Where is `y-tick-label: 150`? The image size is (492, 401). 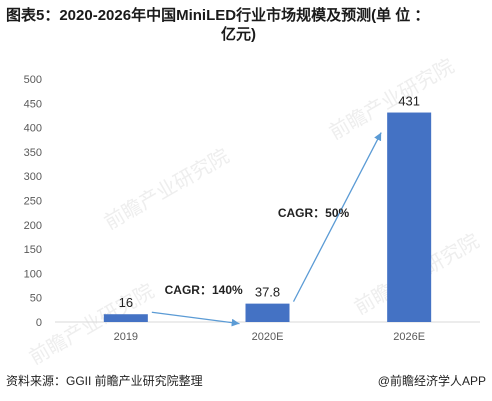 y-tick-label: 150 is located at coordinates (33, 250).